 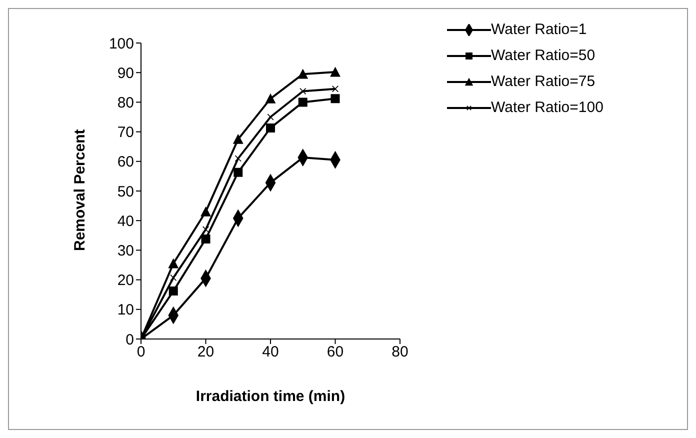 What do you see at coordinates (125, 310) in the screenshot?
I see `y-tick-label: 10` at bounding box center [125, 310].